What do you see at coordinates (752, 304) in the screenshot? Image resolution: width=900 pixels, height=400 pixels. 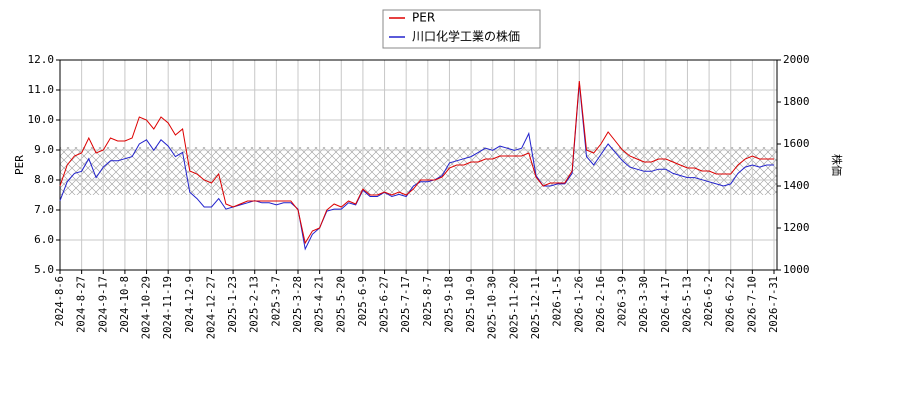 I see `x-tick-label: 2026-7-10` at bounding box center [752, 304].